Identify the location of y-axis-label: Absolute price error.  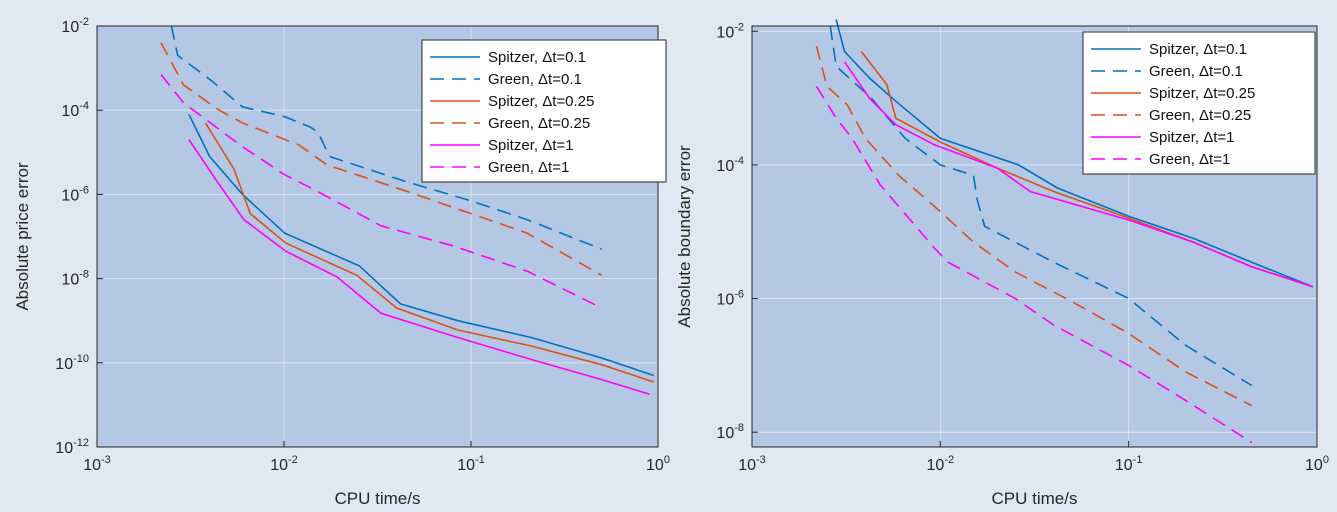
(22, 236).